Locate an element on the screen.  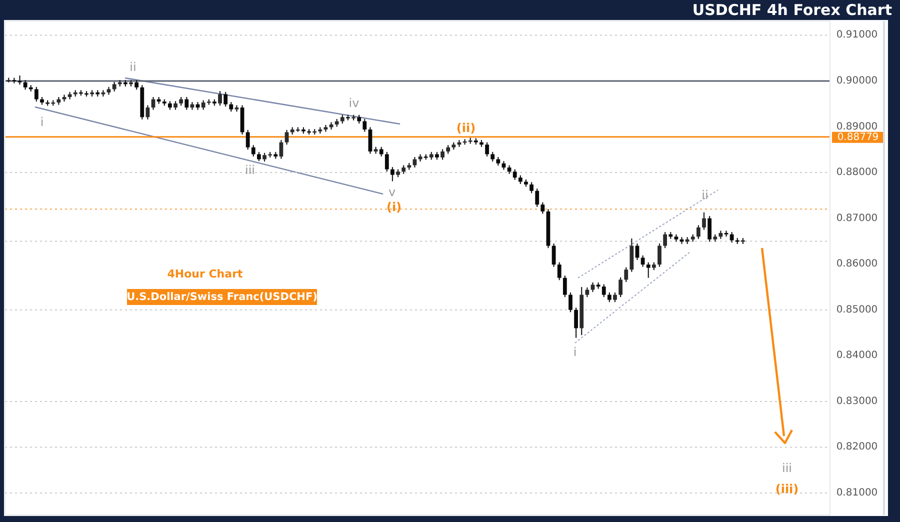
y-tick-label: 0.90000 is located at coordinates (857, 80).